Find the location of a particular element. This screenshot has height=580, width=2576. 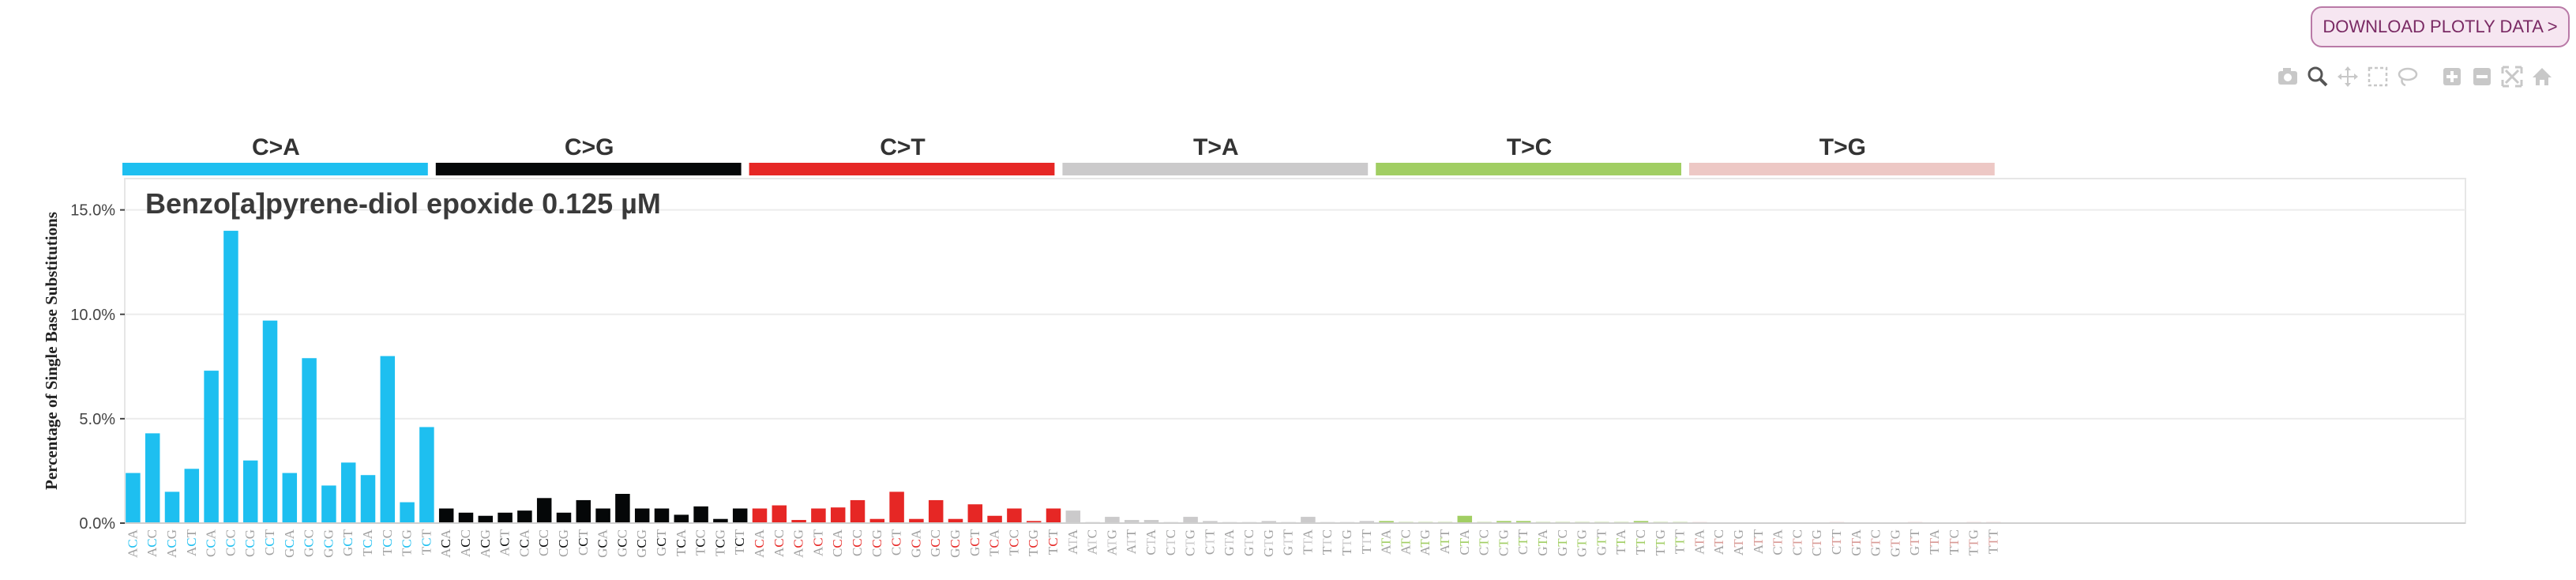

x-tick-label: TTA is located at coordinates (1620, 541).